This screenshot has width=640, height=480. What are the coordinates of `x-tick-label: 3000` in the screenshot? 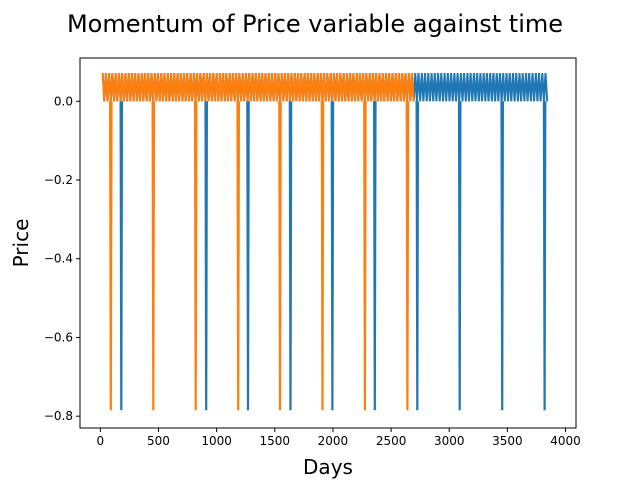 It's located at (449, 441).